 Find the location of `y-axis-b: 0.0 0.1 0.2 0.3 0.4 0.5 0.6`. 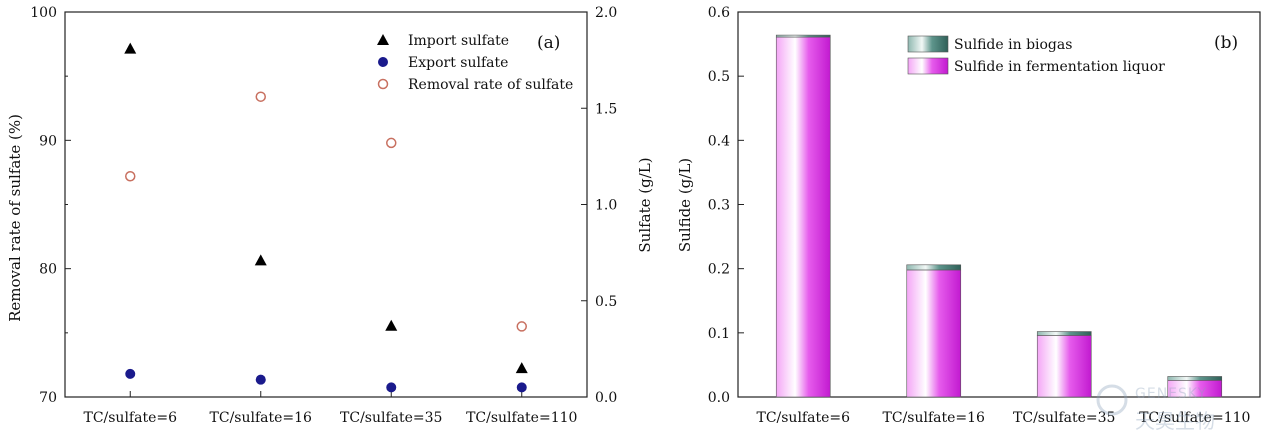

y-axis-b: 0.0 0.1 0.2 0.3 0.4 0.5 0.6 is located at coordinates (726, 205).